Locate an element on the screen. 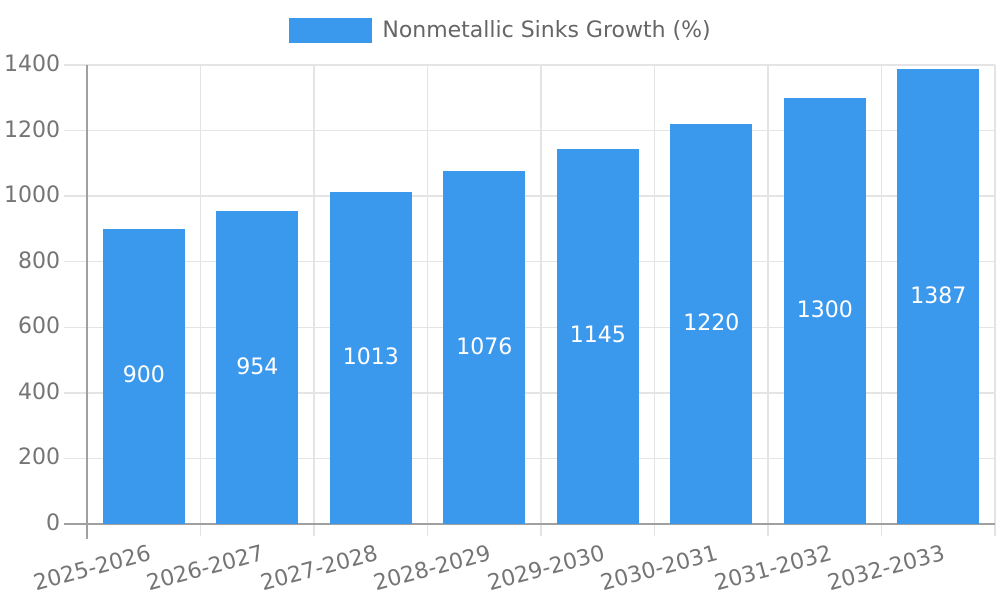 This screenshot has width=1000, height=600. legend-swatch is located at coordinates (331, 30).